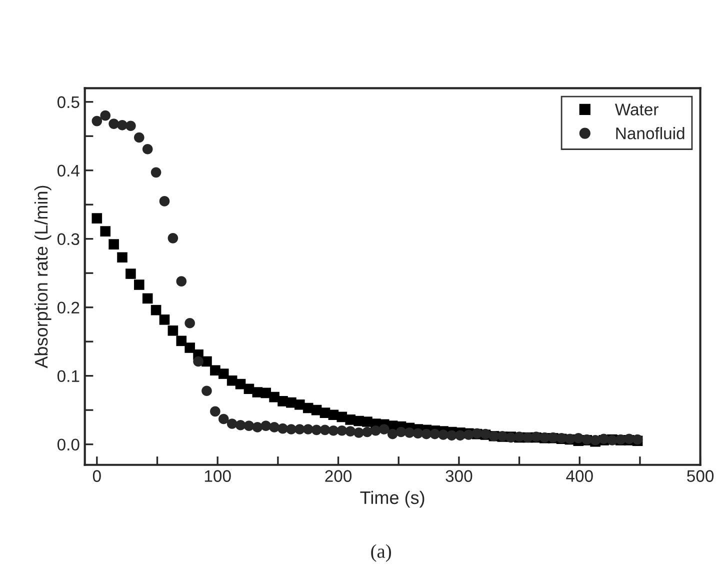 The width and height of the screenshot is (719, 584). Describe the element at coordinates (43, 277) in the screenshot. I see `y-axis-title: Absorption rate (L/min)` at that location.